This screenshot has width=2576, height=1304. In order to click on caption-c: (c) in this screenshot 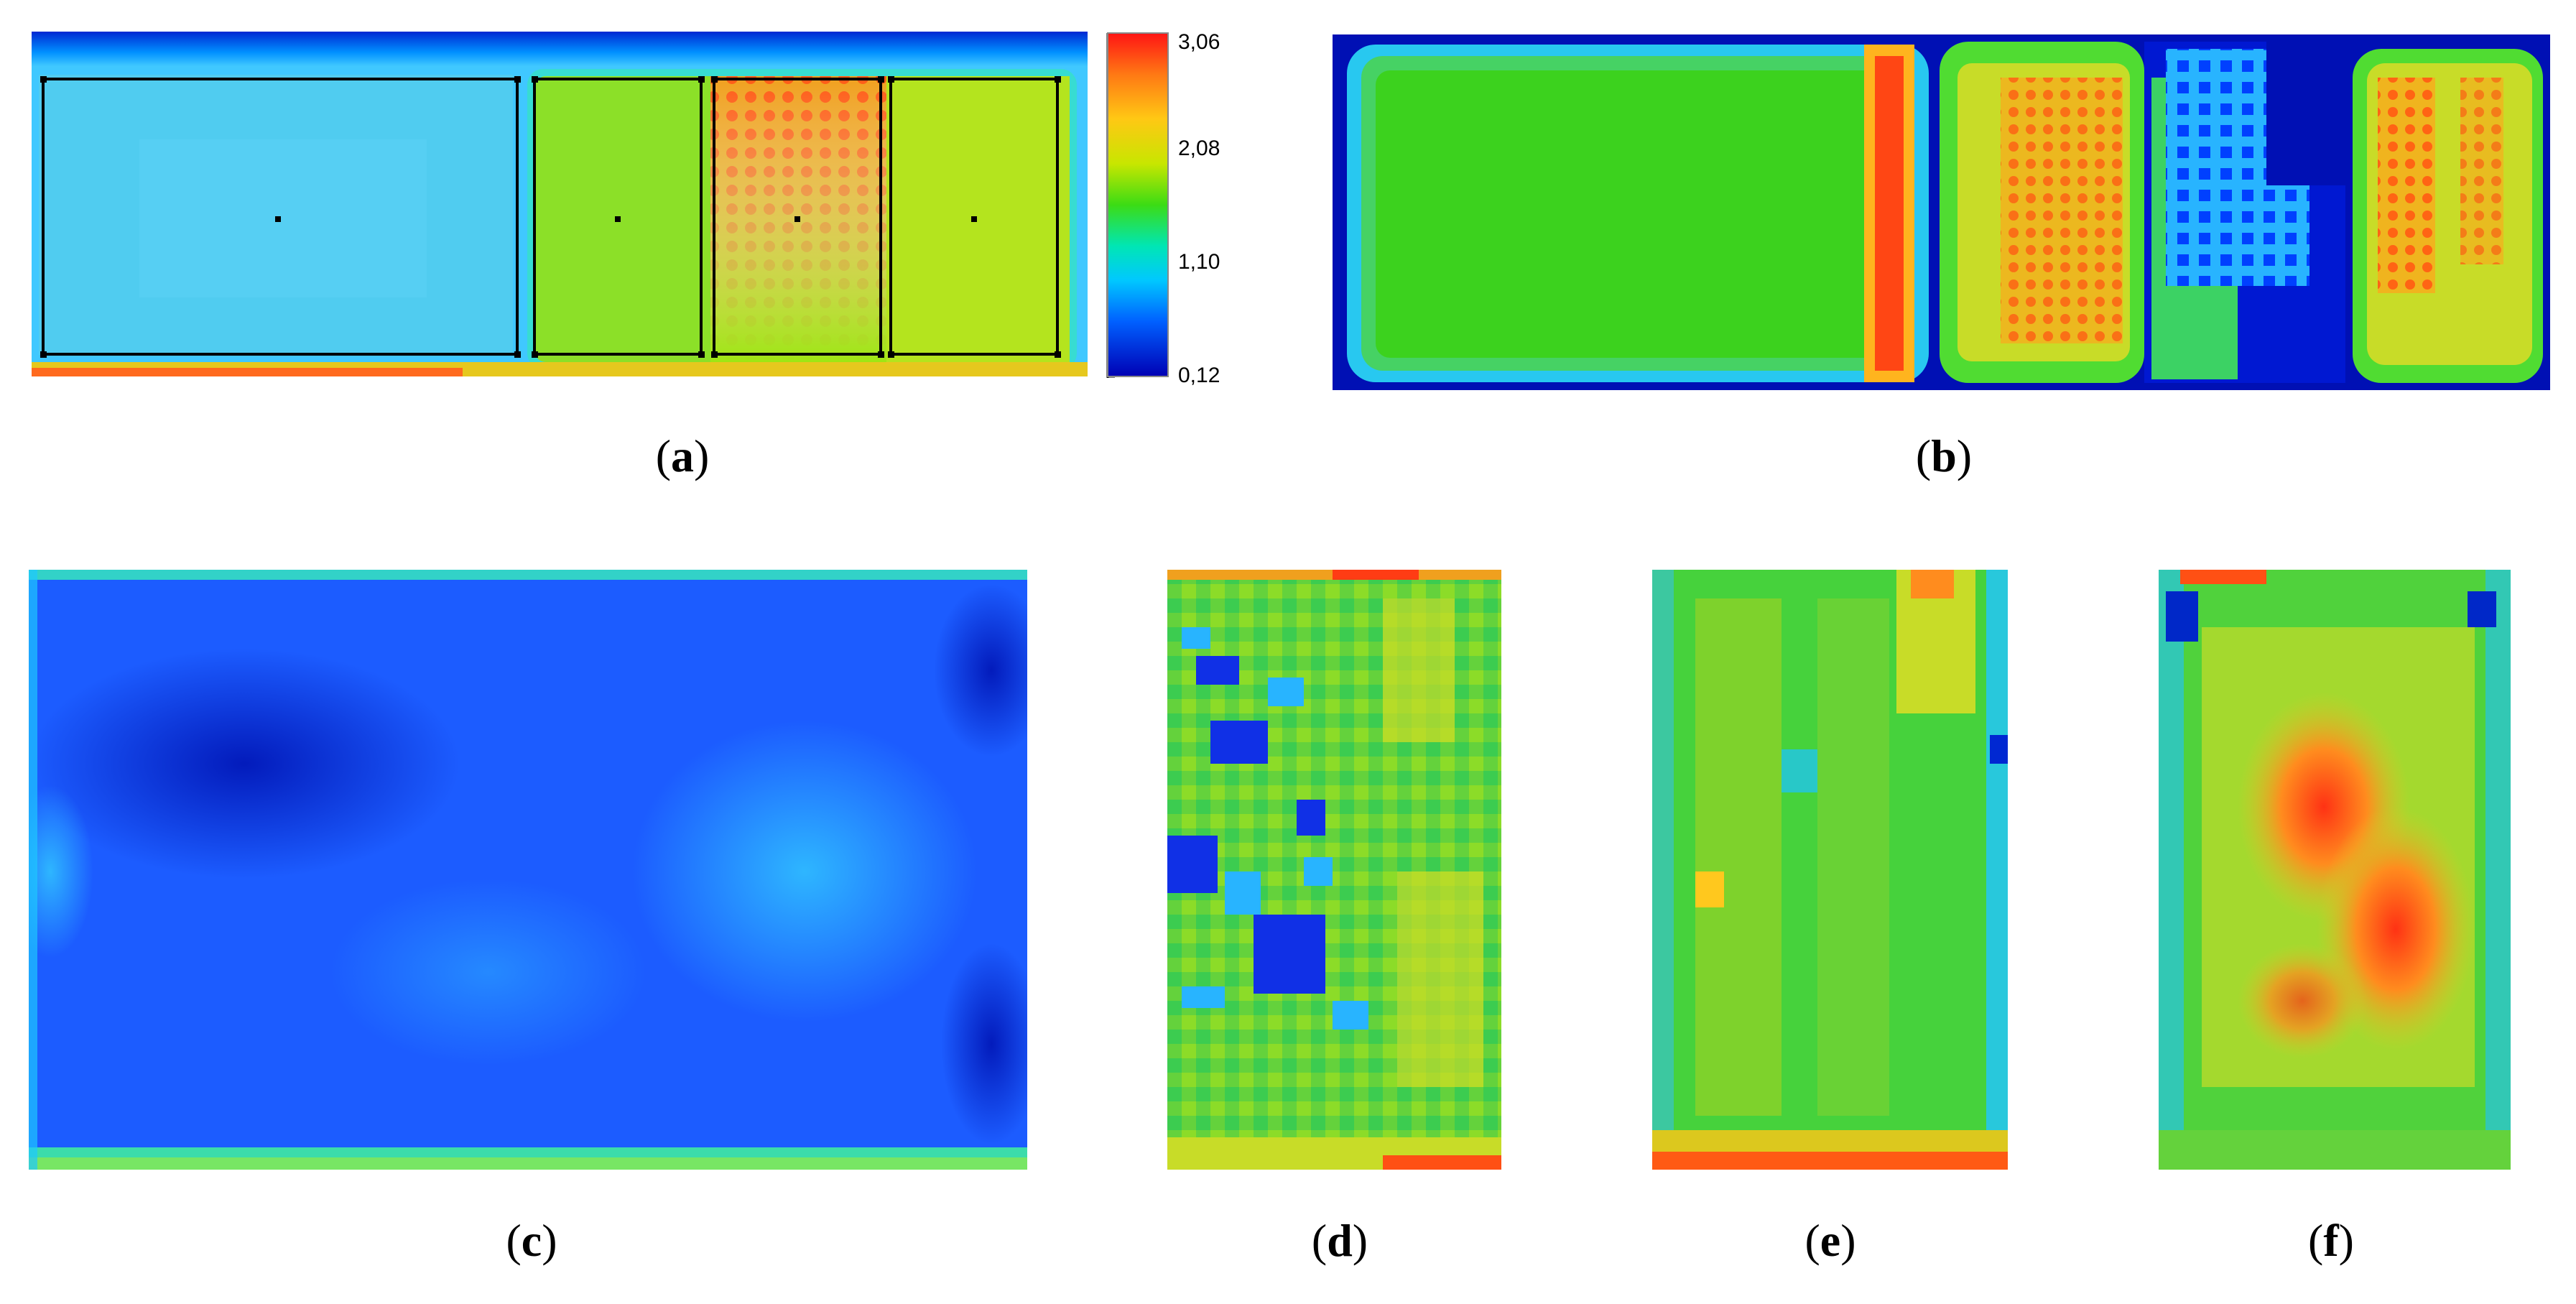, I will do `click(531, 1240)`.